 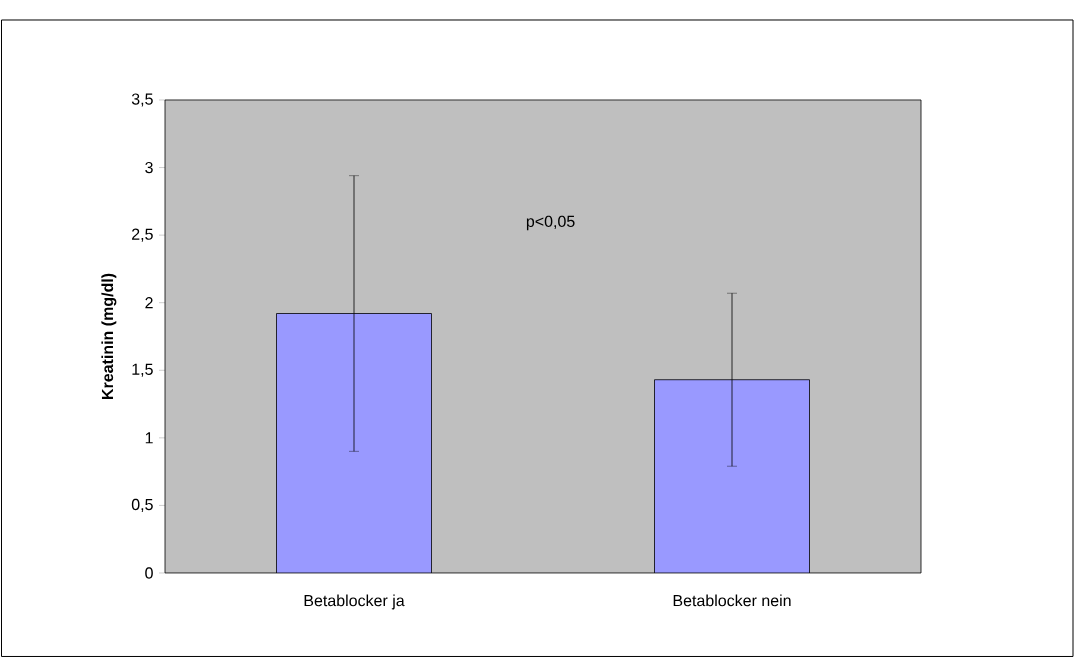 I want to click on y-tick-label: 1, so click(x=149, y=438).